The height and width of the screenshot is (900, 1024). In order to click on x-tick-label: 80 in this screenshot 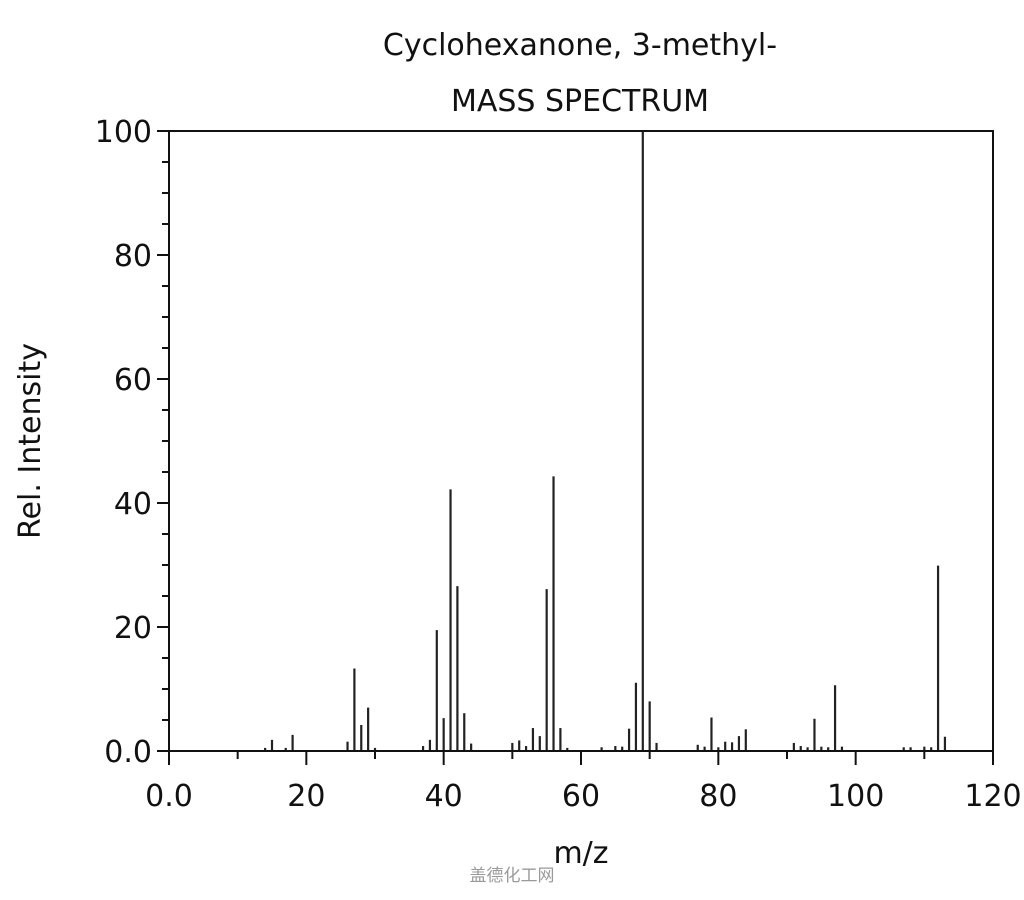, I will do `click(718, 796)`.